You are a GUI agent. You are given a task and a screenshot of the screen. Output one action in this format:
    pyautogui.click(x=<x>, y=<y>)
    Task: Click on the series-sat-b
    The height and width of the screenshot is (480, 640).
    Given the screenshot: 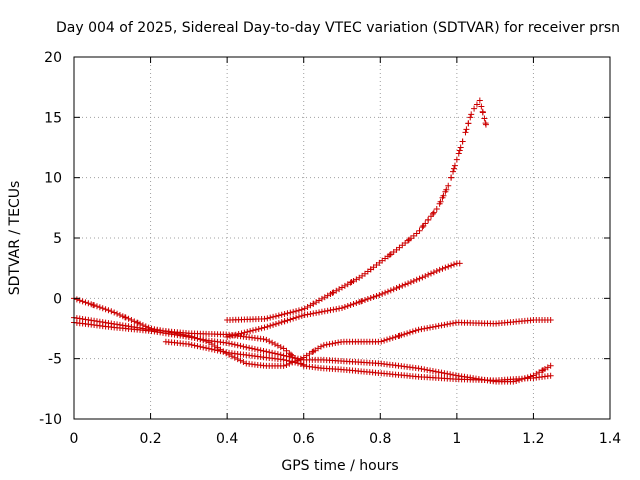 What is the action you would take?
    pyautogui.click(x=343, y=300)
    